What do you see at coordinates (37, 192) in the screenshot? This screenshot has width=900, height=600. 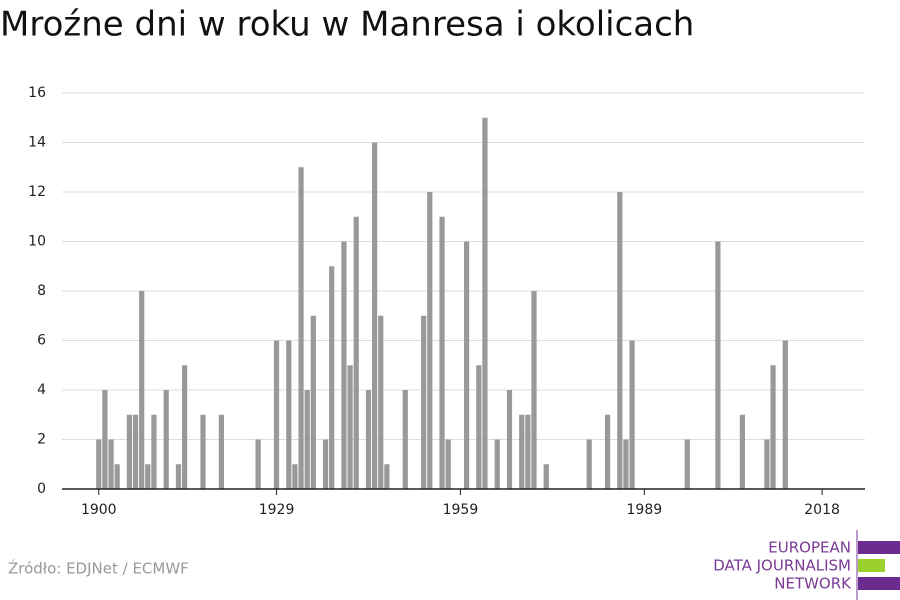 I see `y-tick-label: 12` at bounding box center [37, 192].